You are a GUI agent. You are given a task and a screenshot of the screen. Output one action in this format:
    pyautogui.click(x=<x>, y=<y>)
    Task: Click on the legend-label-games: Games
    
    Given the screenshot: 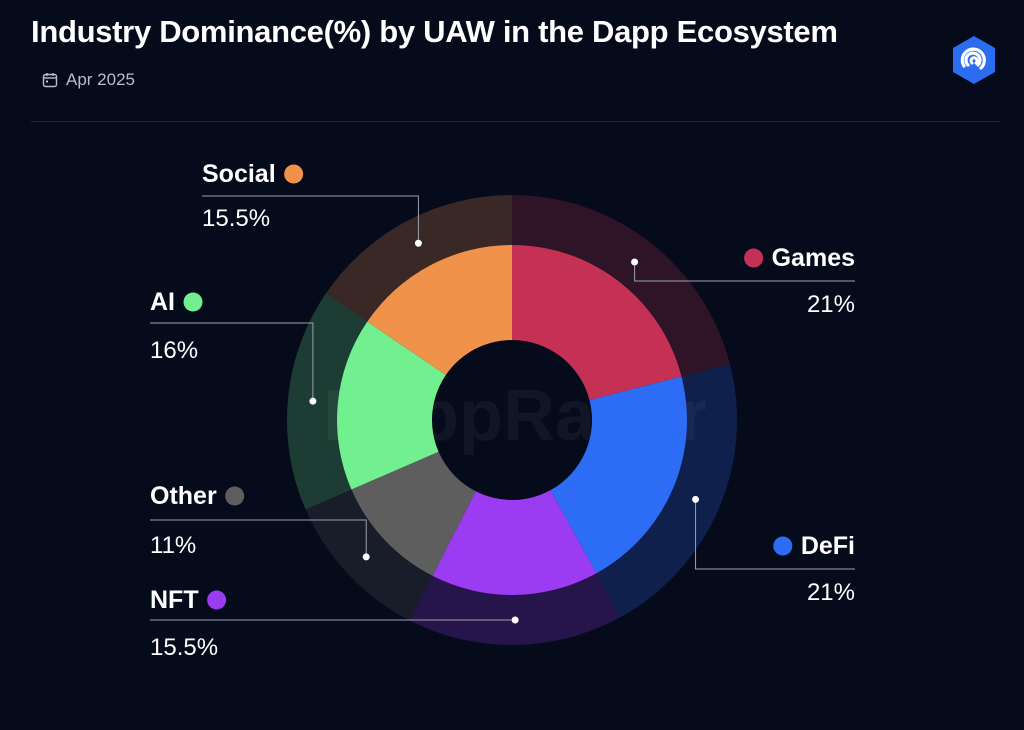 What is the action you would take?
    pyautogui.click(x=813, y=258)
    